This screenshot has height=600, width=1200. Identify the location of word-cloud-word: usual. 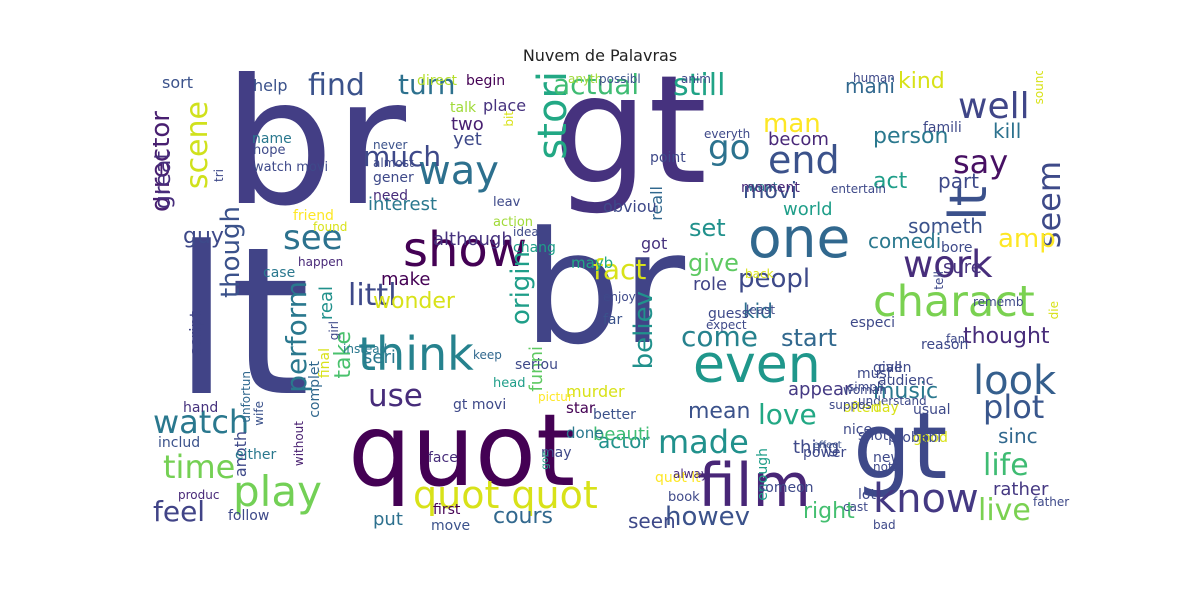
(932, 410).